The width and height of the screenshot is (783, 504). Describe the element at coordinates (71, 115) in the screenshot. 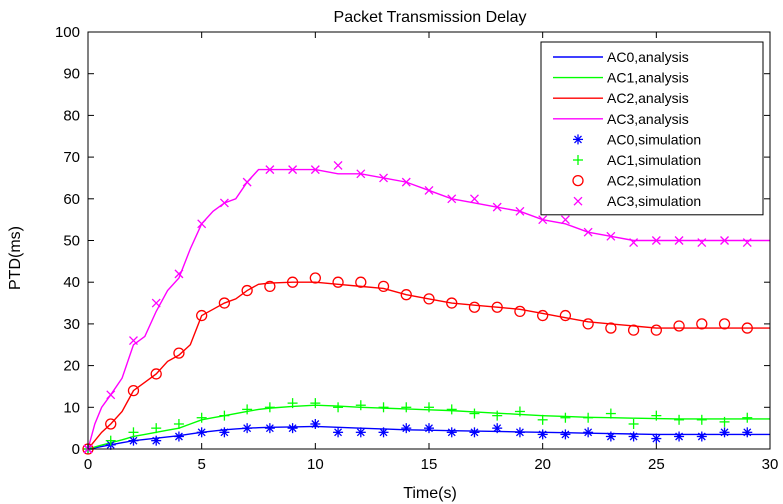

I see `y-tick-label: 80` at that location.